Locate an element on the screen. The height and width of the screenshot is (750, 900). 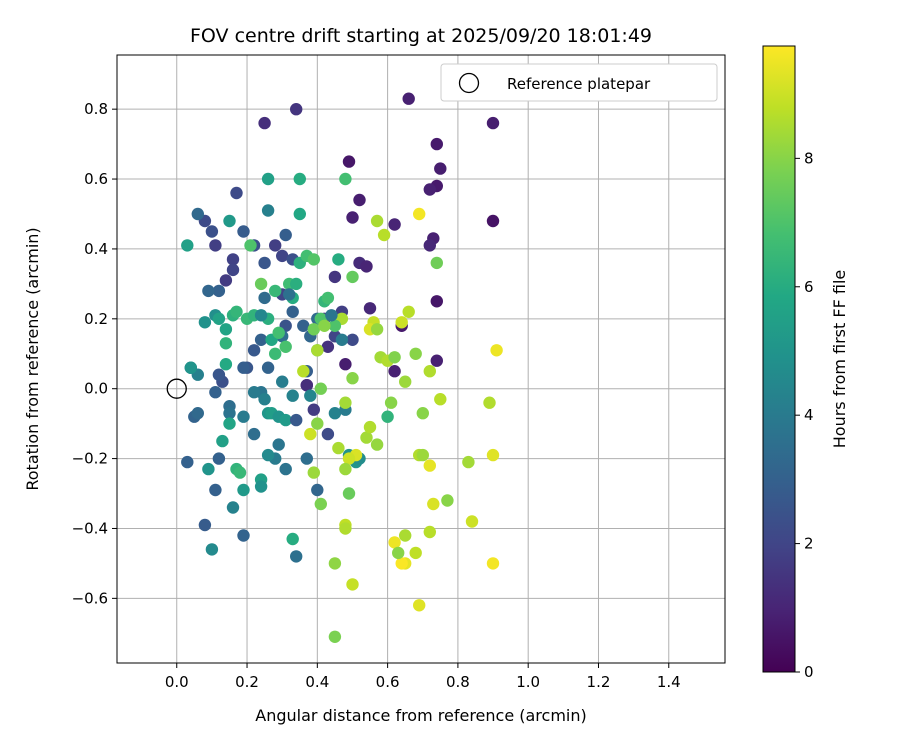
colorbar-ticks: 0 2 4 6 8 is located at coordinates (804, 415).